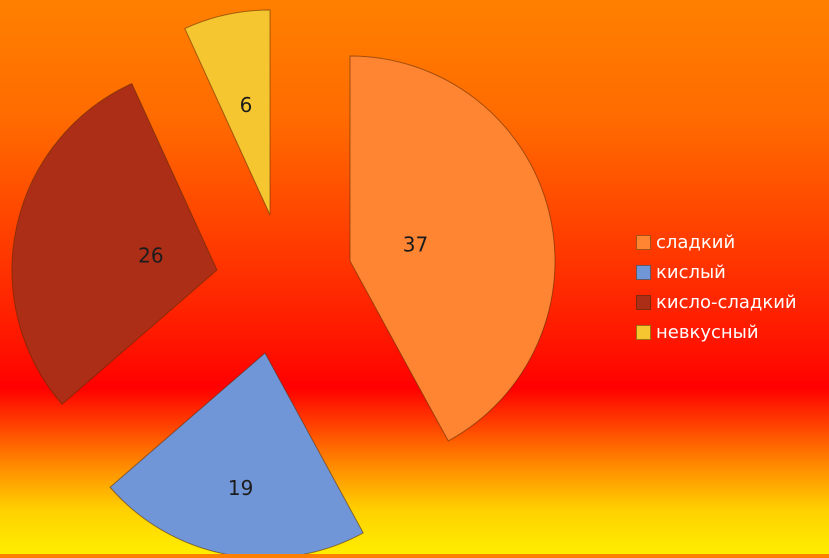  I want to click on legend-item-3: кисло-сладкий, so click(732, 302).